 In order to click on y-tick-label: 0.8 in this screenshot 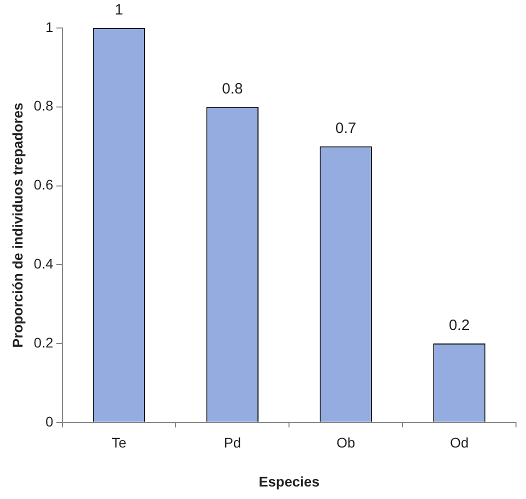, I will do `click(44, 106)`.